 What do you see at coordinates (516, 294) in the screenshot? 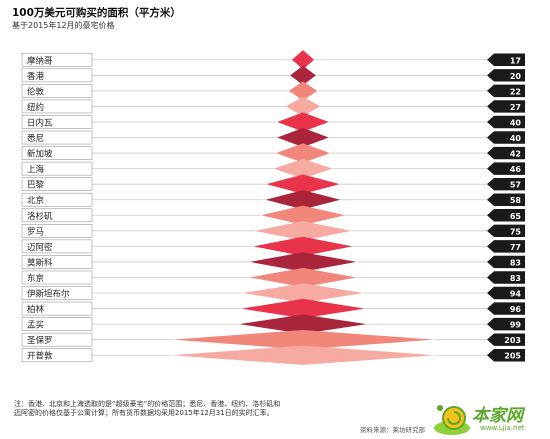
I see `value-label: 94` at bounding box center [516, 294].